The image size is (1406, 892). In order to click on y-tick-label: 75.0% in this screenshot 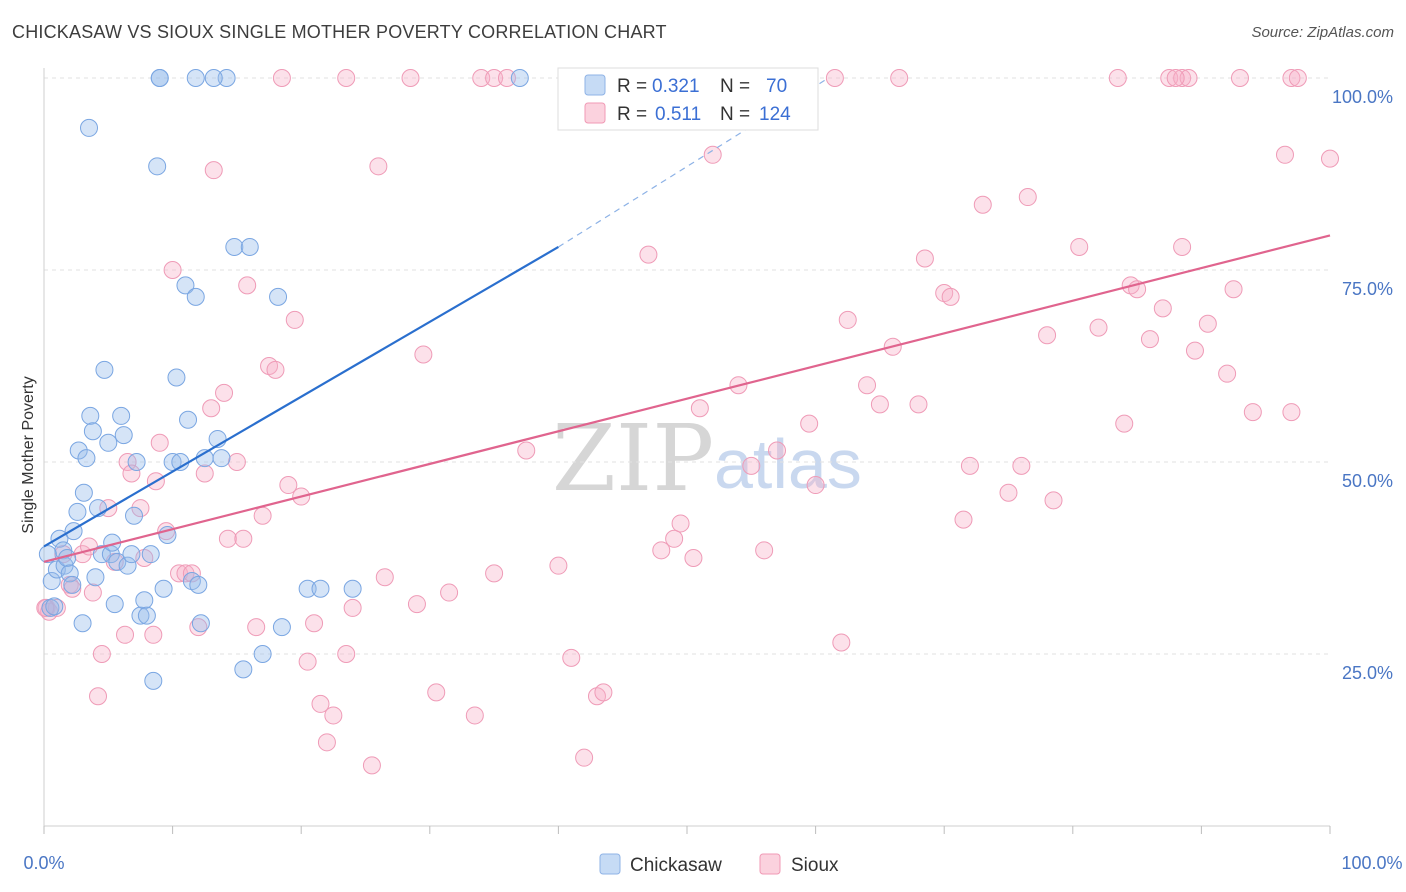, I will do `click(1367, 289)`.